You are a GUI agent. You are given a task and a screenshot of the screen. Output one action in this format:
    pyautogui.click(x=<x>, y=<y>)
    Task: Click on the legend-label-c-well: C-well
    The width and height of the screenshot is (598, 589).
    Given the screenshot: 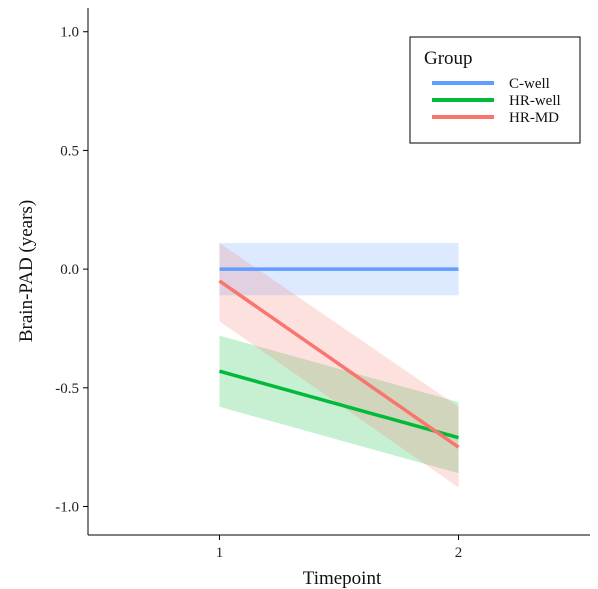 What is the action you would take?
    pyautogui.click(x=529, y=84)
    